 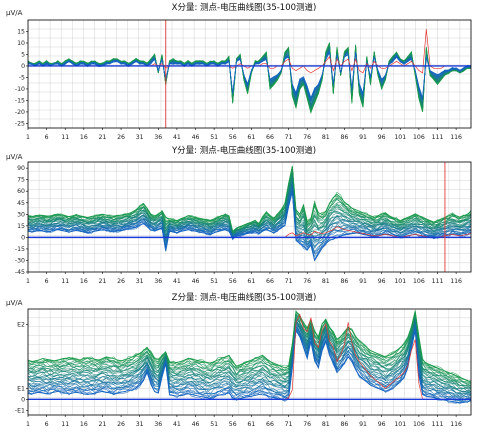 I want to click on y-tick-label: 10, so click(x=21, y=43).